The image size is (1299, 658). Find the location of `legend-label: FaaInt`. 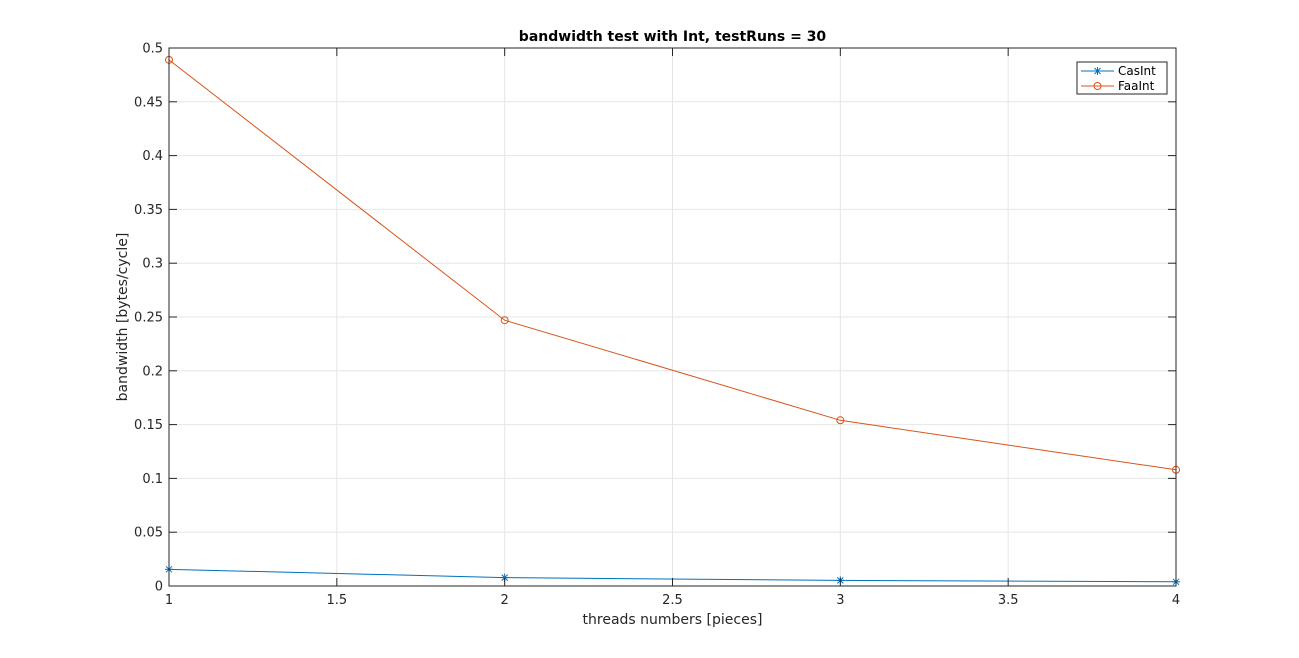

legend-label: FaaInt is located at coordinates (1136, 86).